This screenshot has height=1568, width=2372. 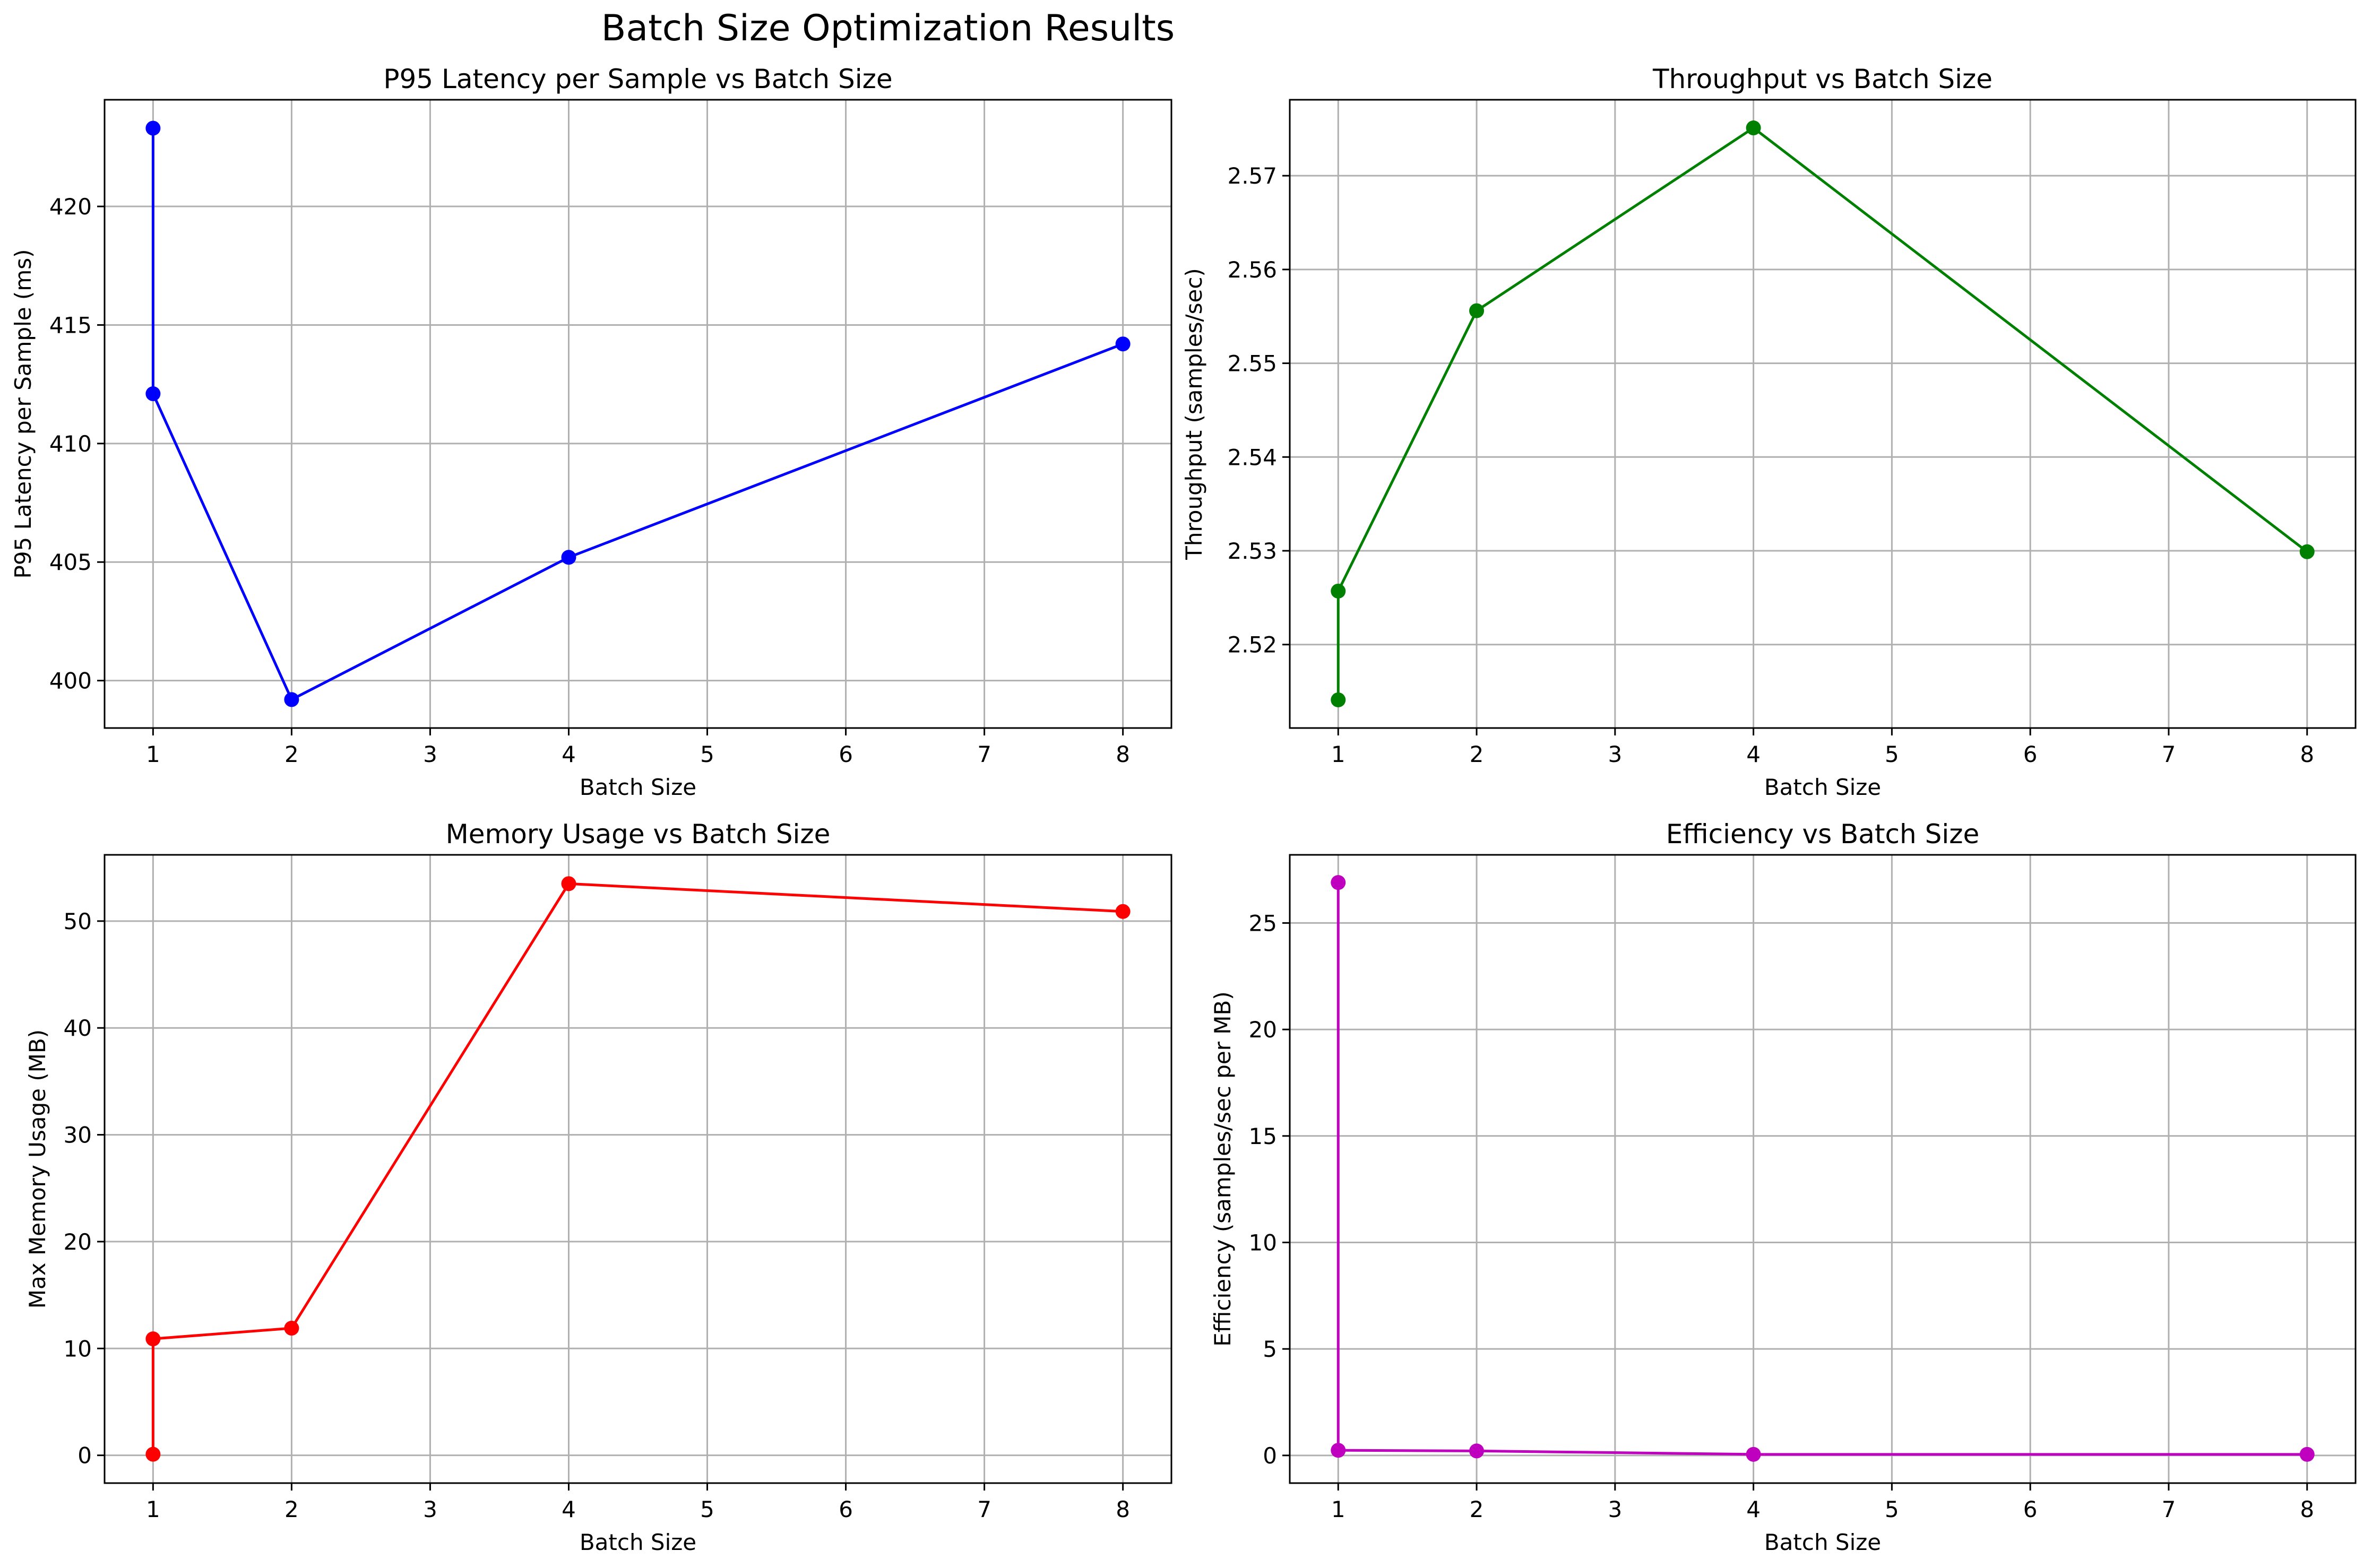 What do you see at coordinates (37, 1169) in the screenshot?
I see `y-axis-label: Max Memory Usage (MB)` at bounding box center [37, 1169].